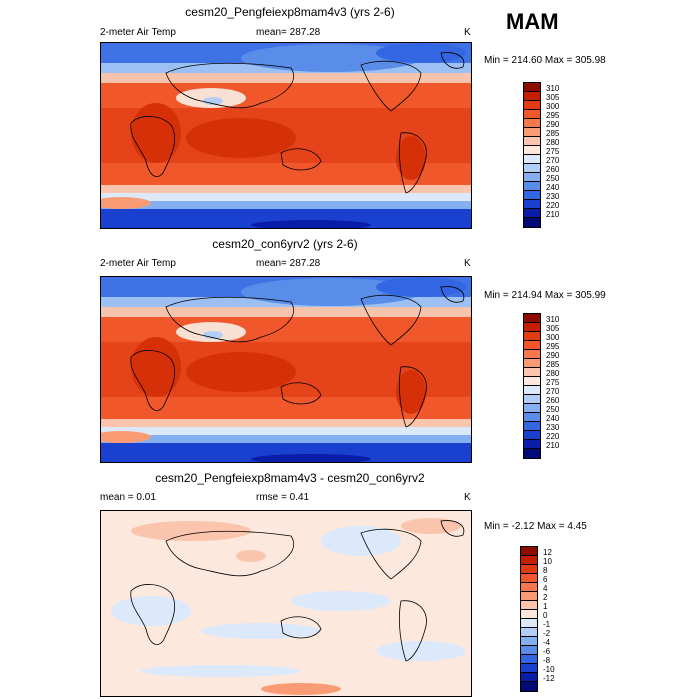 Image resolution: width=700 pixels, height=700 pixels. I want to click on panel1-tick: 210, so click(553, 214).